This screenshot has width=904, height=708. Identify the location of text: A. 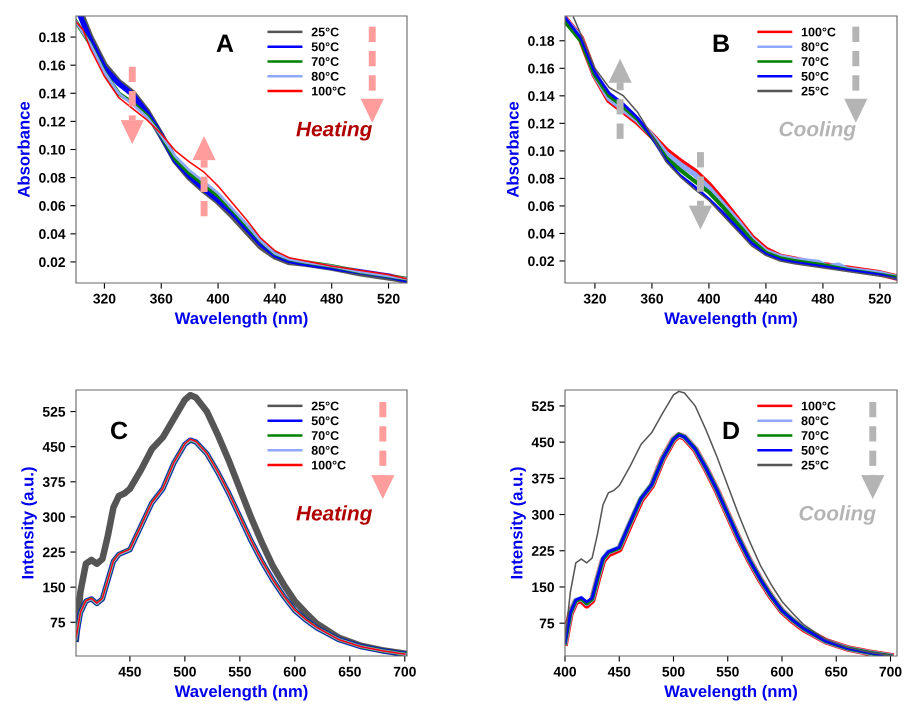
(225, 43).